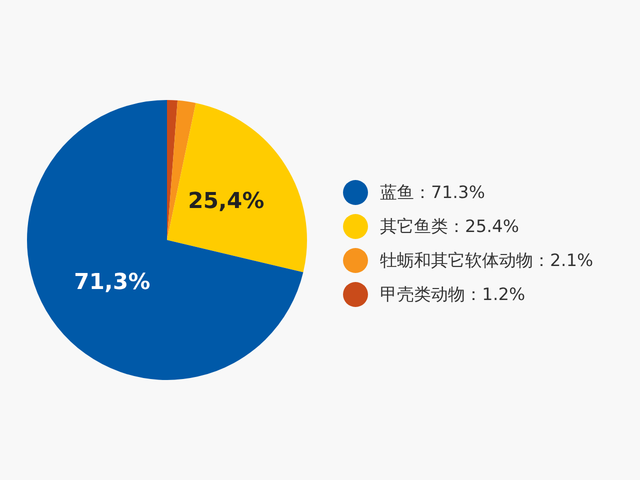 The image size is (640, 480). Describe the element at coordinates (453, 295) in the screenshot. I see `legend-label: 甲壳类动物：1.2%` at that location.